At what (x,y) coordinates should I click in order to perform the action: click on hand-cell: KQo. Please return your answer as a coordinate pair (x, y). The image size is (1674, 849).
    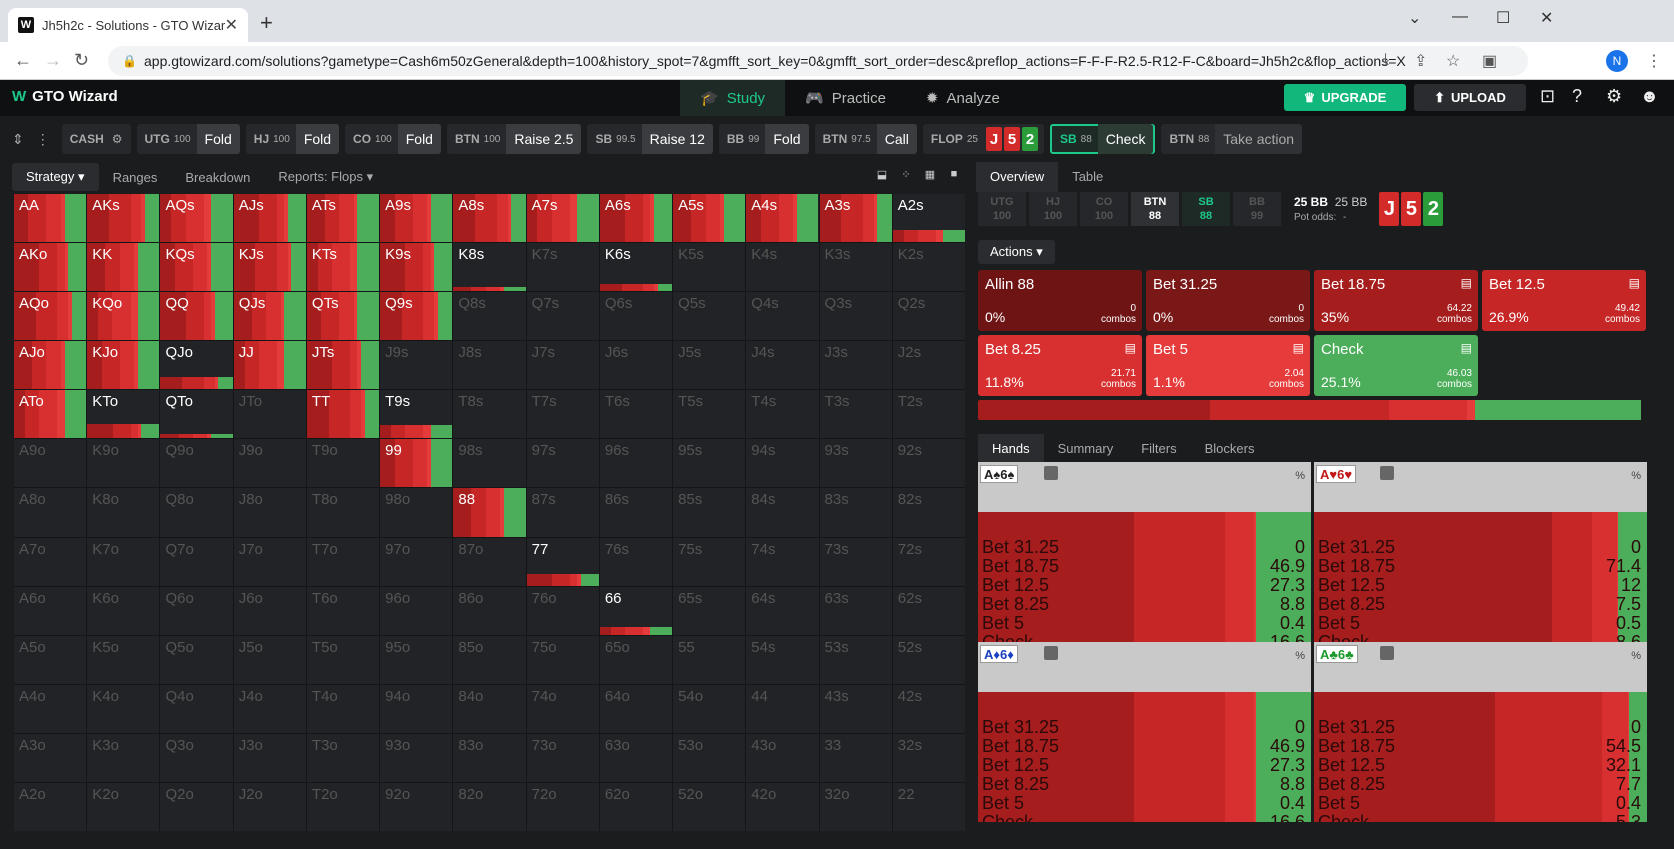
    Looking at the image, I should click on (123, 316).